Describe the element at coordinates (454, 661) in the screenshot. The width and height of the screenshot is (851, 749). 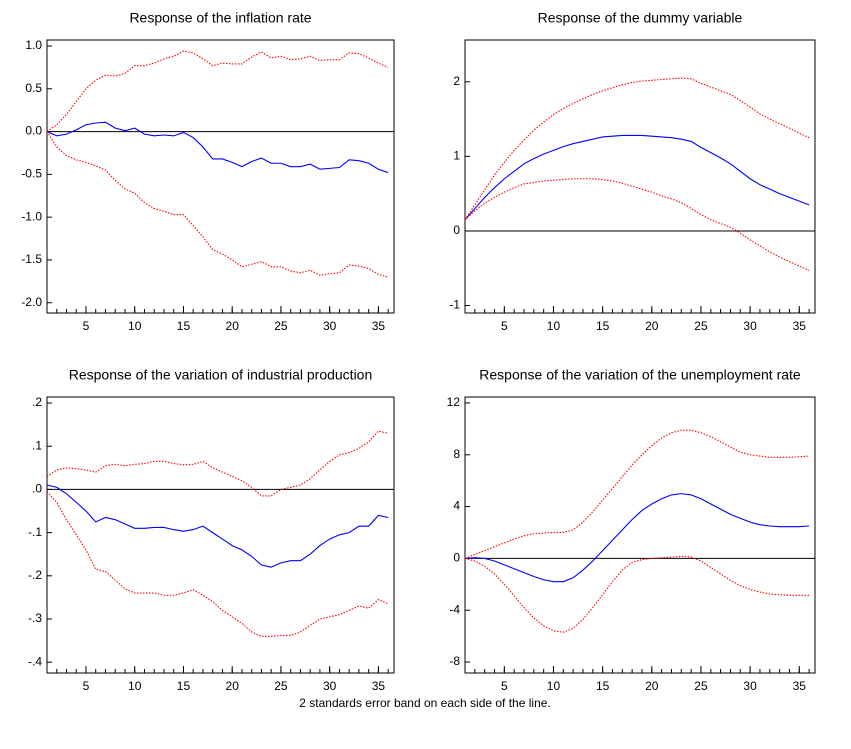
I see `y-tick-label: -8` at that location.